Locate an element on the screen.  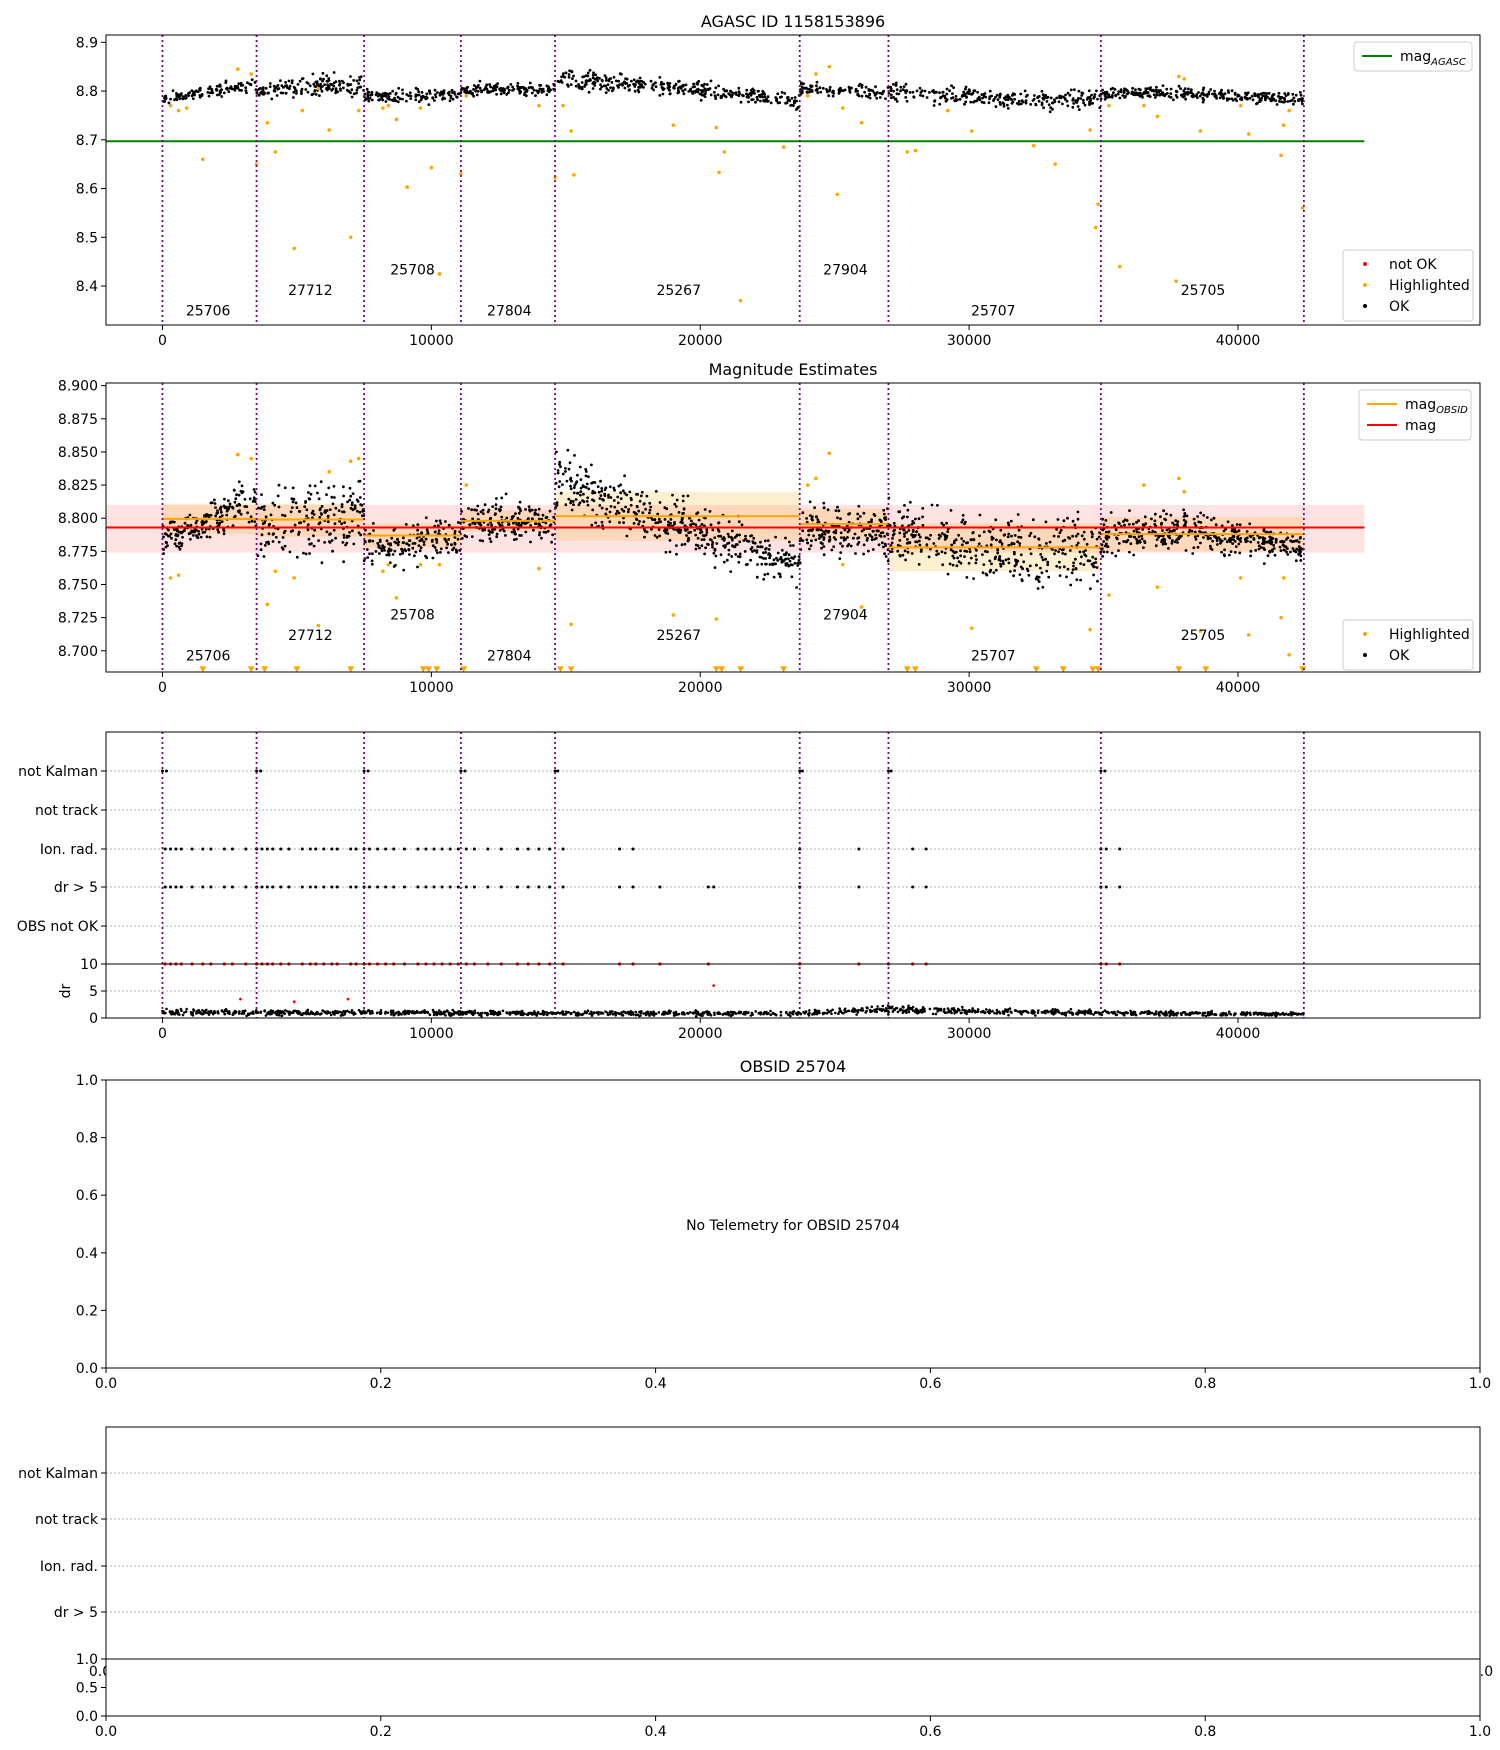
p1-highlighted-point is located at coordinates (267, 122).